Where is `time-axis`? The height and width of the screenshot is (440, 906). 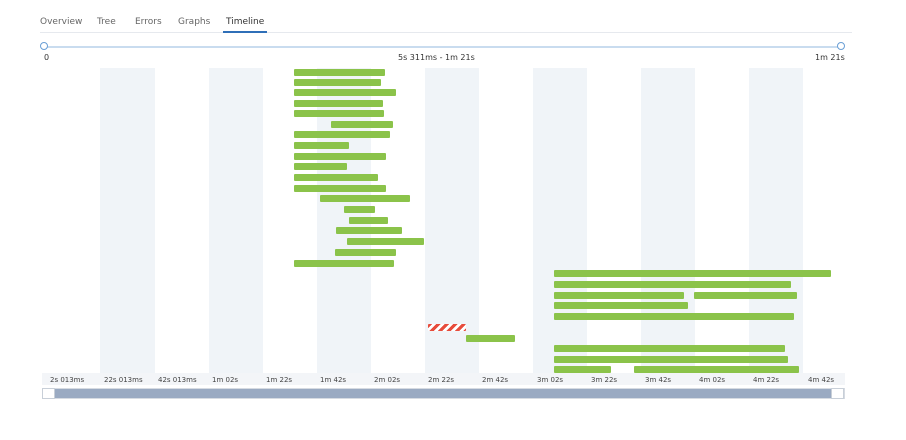 time-axis is located at coordinates (443, 379).